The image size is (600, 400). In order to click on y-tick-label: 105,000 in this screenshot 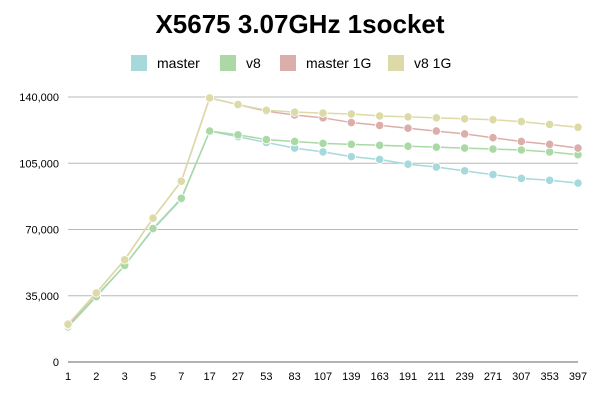, I will do `click(39, 164)`.